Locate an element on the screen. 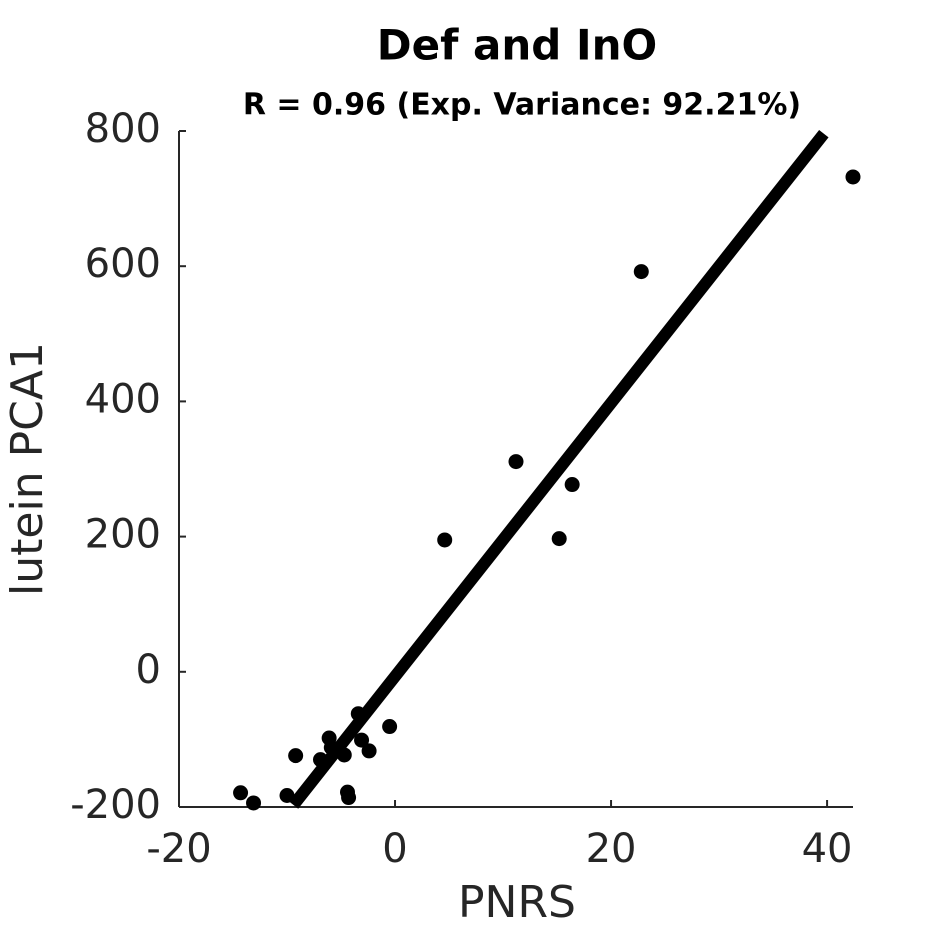 The image size is (945, 945). x-axis-label: PNRS is located at coordinates (517, 902).